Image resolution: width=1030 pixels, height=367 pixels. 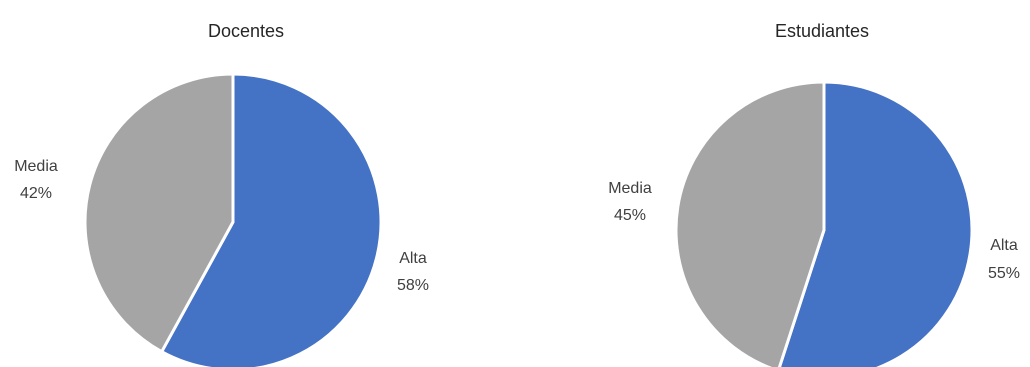 I want to click on slice-label-alta-estudiantes: Alta 55%, so click(x=1004, y=259).